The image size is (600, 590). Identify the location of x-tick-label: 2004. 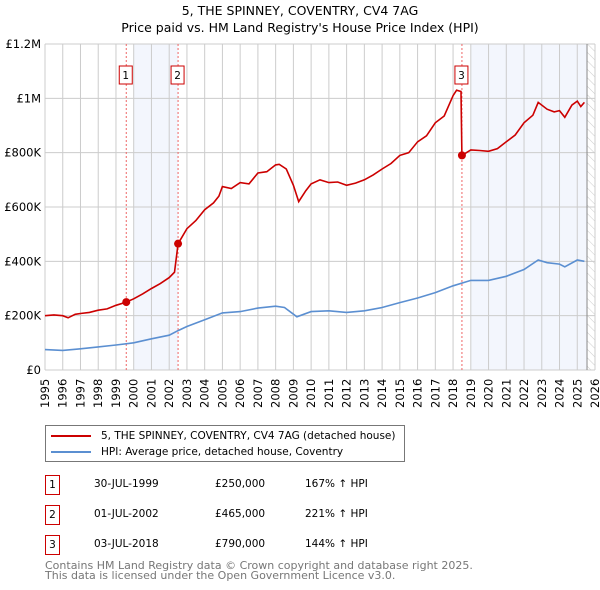
(205, 393).